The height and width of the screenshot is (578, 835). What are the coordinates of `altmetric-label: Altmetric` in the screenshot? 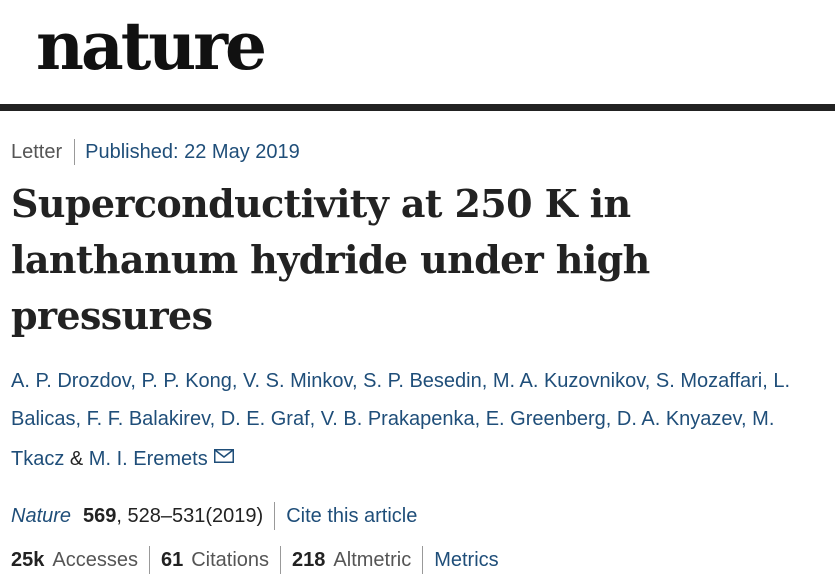 It's located at (372, 560).